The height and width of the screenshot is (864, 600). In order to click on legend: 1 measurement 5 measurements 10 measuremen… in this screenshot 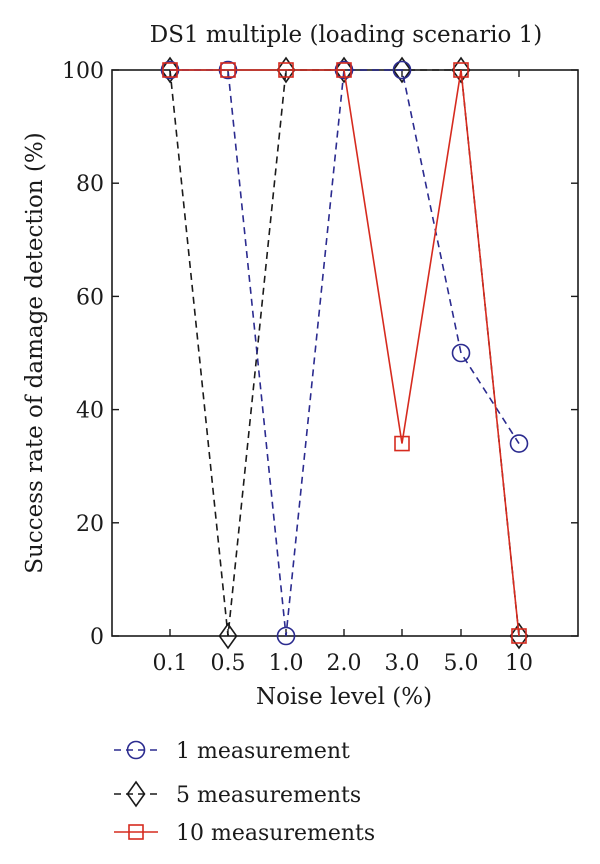, I will do `click(244, 792)`.